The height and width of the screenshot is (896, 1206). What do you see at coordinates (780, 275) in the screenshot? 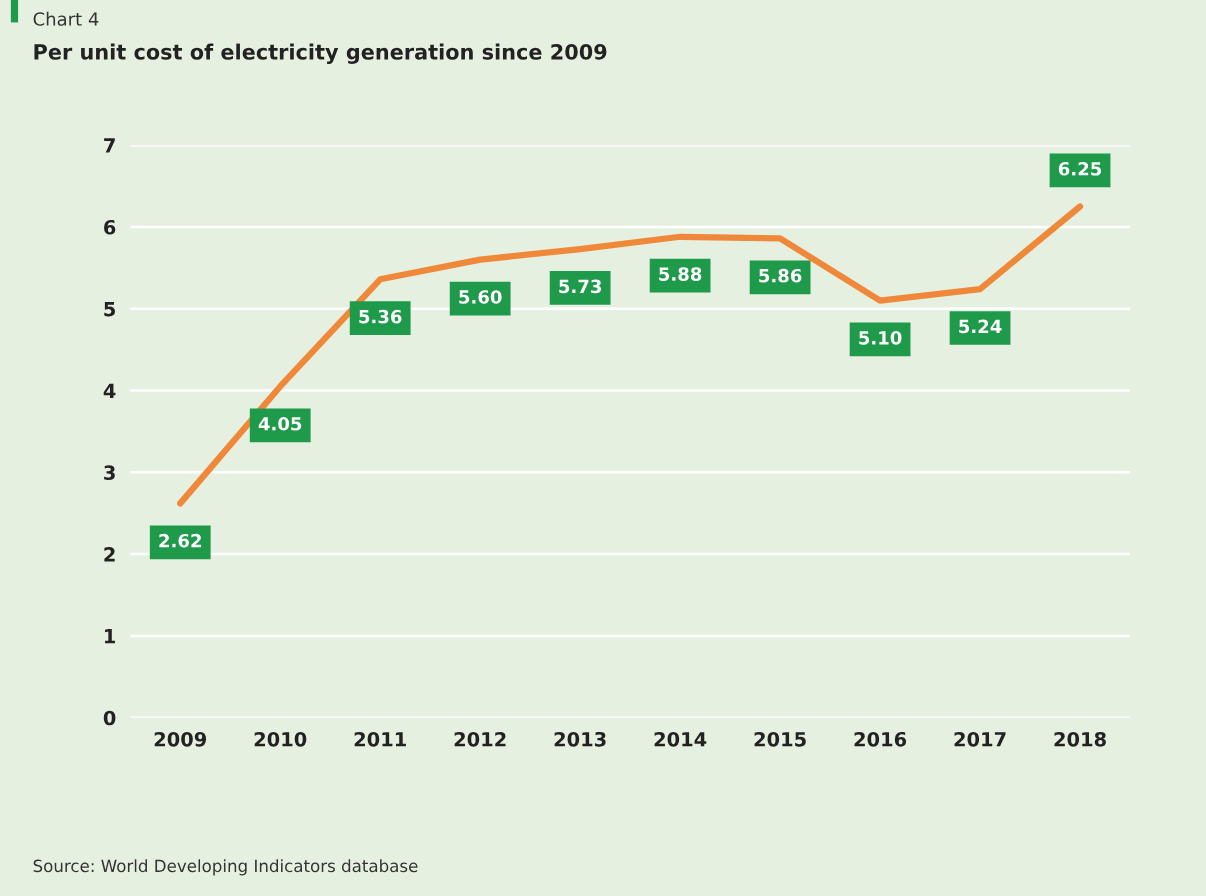
I see `data-label: 5.86` at bounding box center [780, 275].